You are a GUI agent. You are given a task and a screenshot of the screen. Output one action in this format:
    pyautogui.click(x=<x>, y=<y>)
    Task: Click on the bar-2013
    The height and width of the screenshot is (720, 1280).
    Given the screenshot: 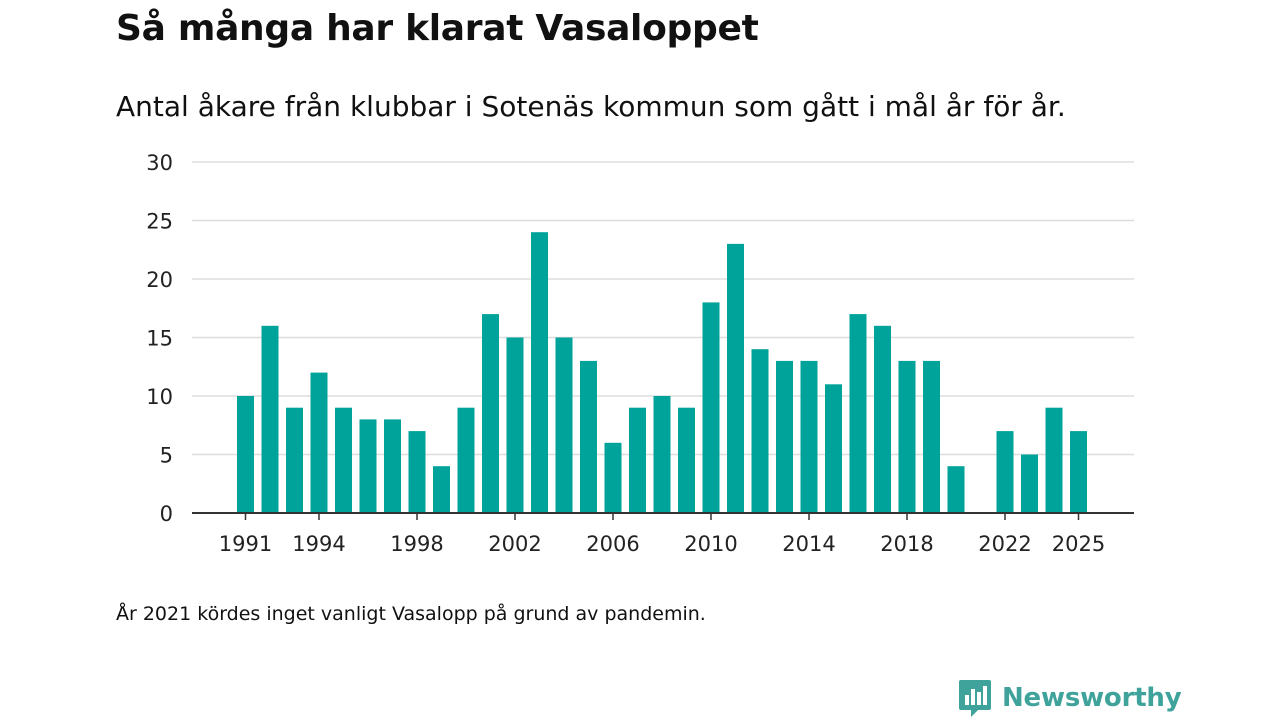 What is the action you would take?
    pyautogui.click(x=784, y=436)
    